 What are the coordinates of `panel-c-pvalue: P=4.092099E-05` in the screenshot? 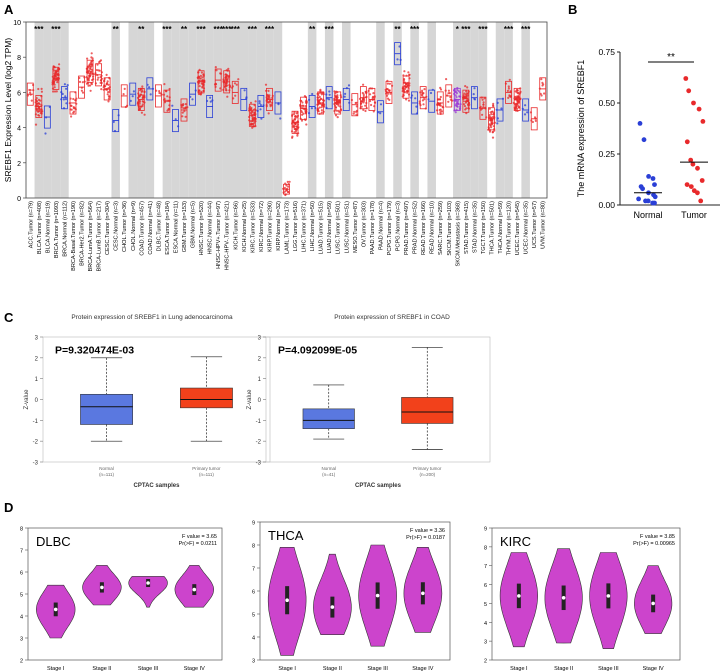 It's located at (317, 351).